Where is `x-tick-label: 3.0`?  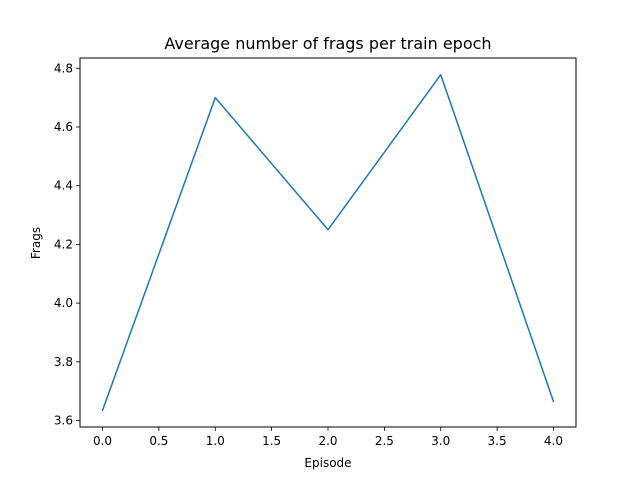 x-tick-label: 3.0 is located at coordinates (440, 441).